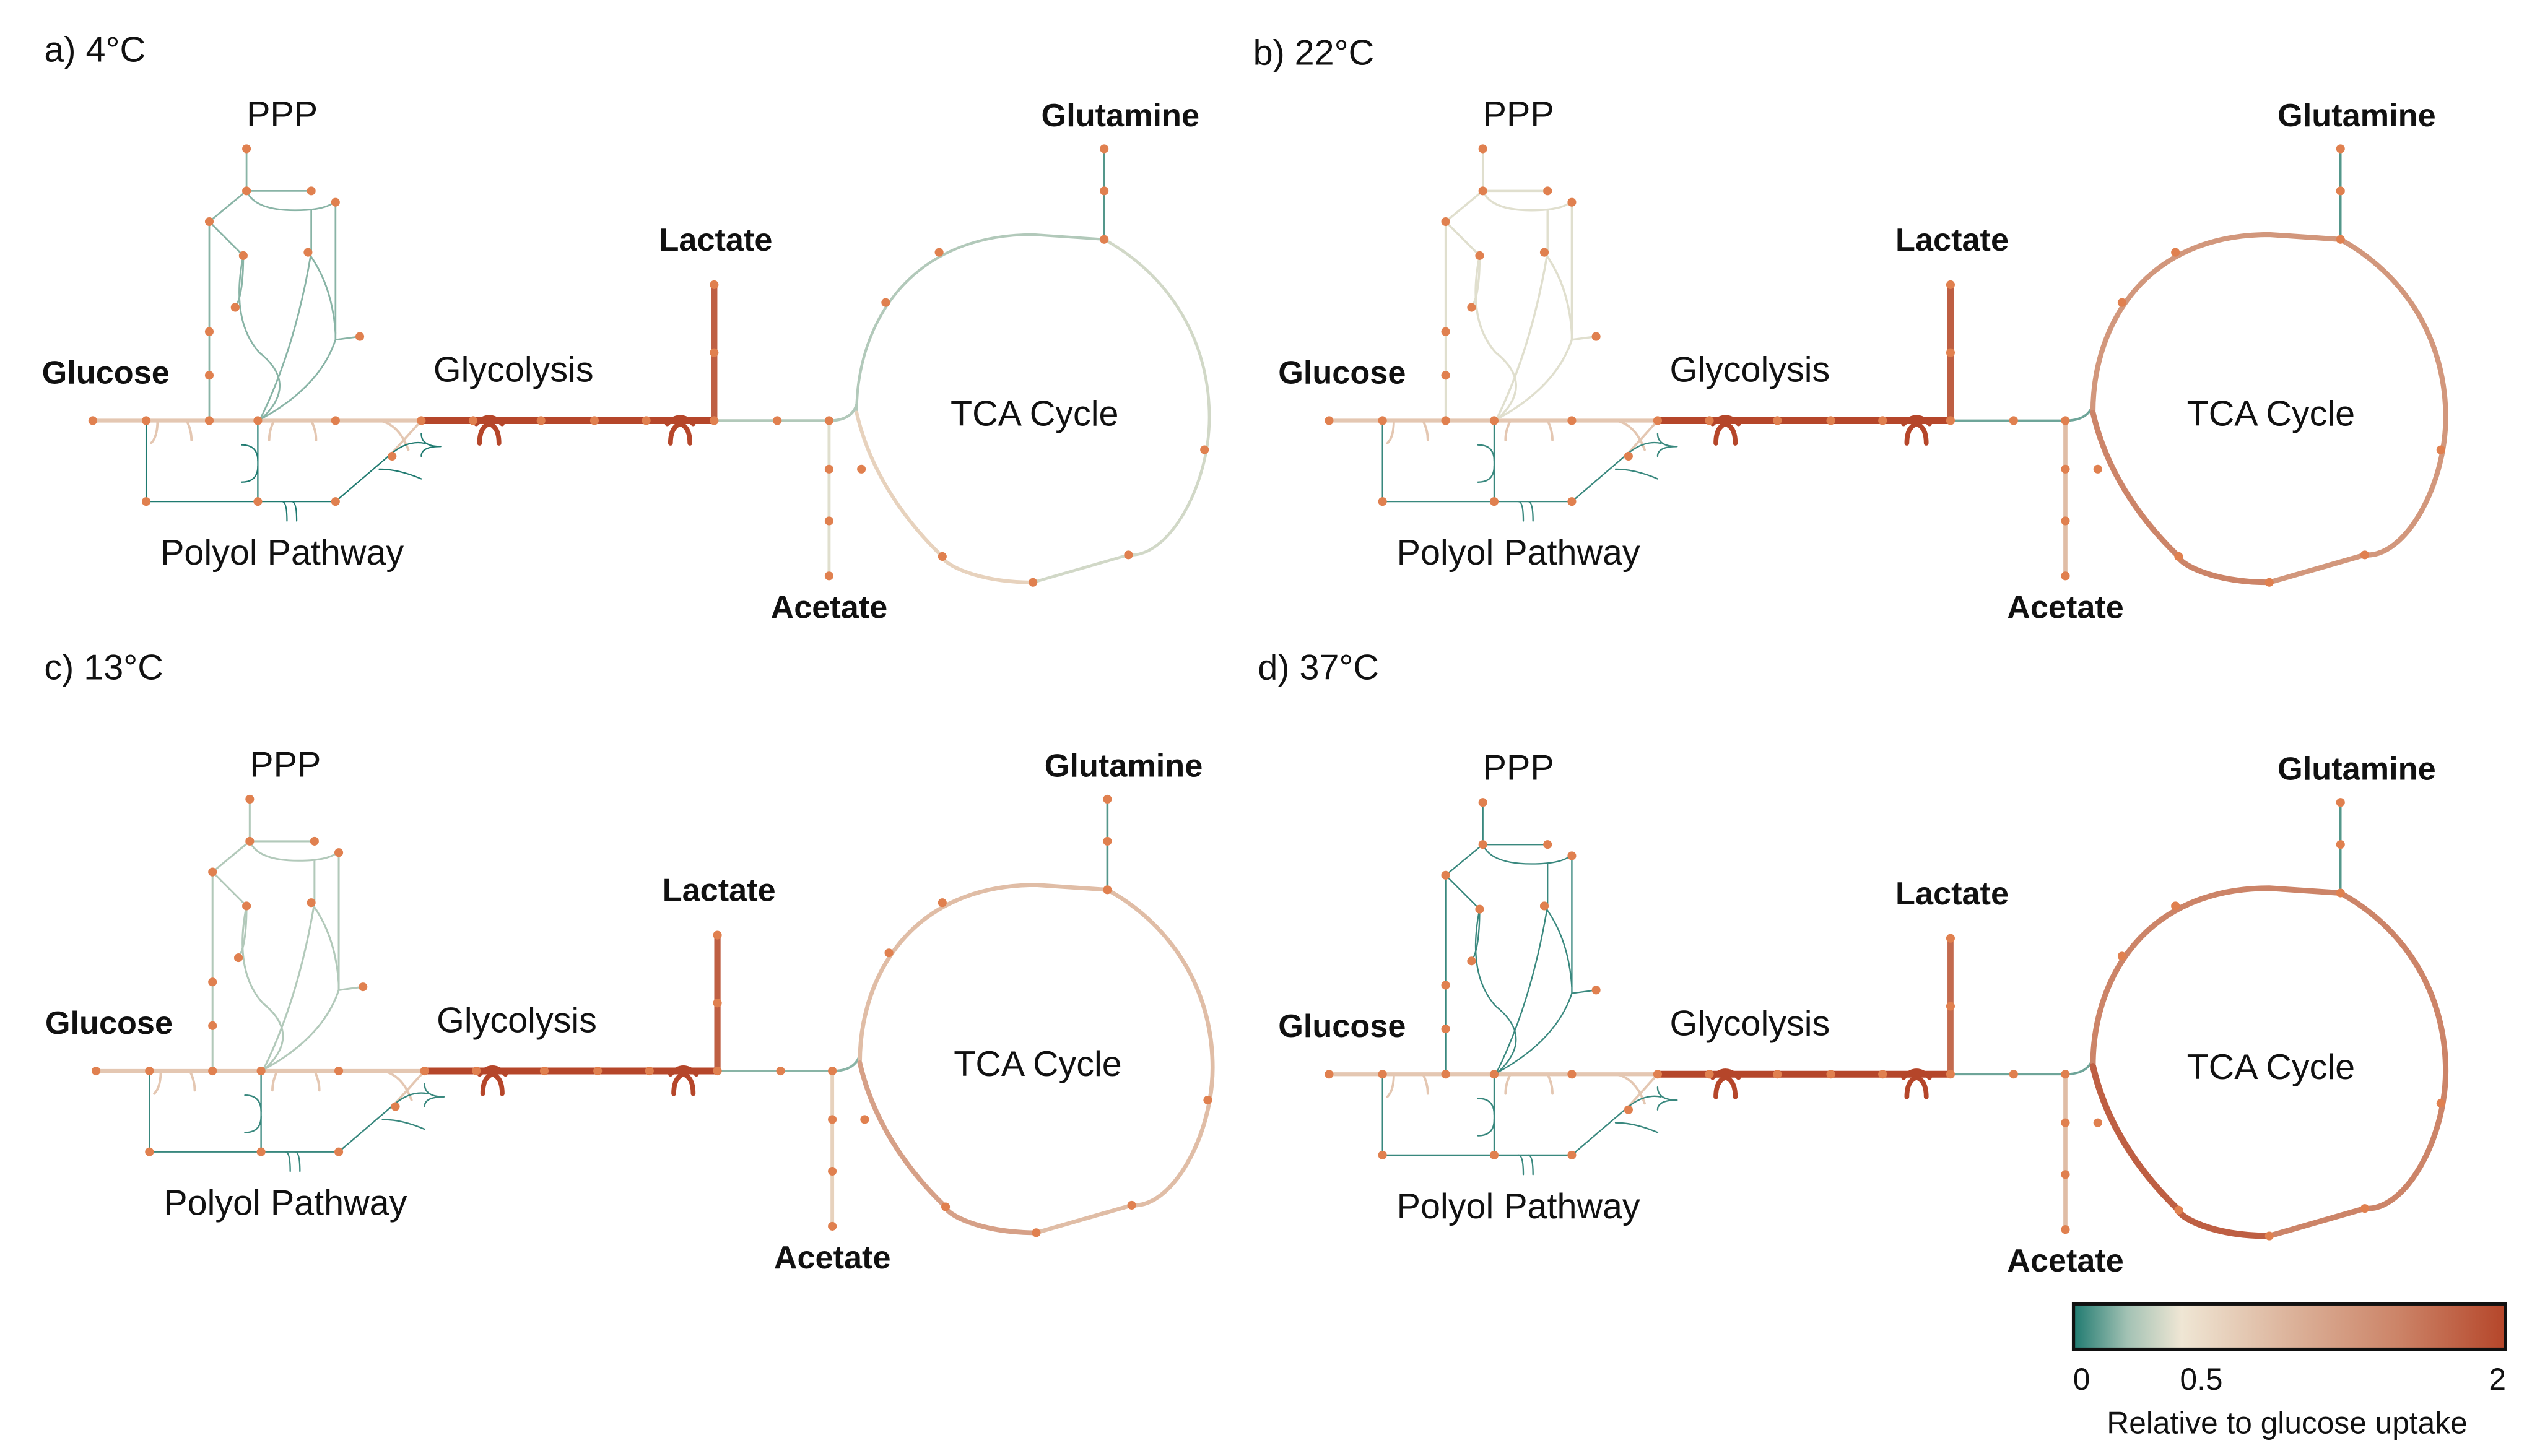 This screenshot has height=1456, width=2532. Describe the element at coordinates (2289, 1326) in the screenshot. I see `colorbar-gradient` at that location.